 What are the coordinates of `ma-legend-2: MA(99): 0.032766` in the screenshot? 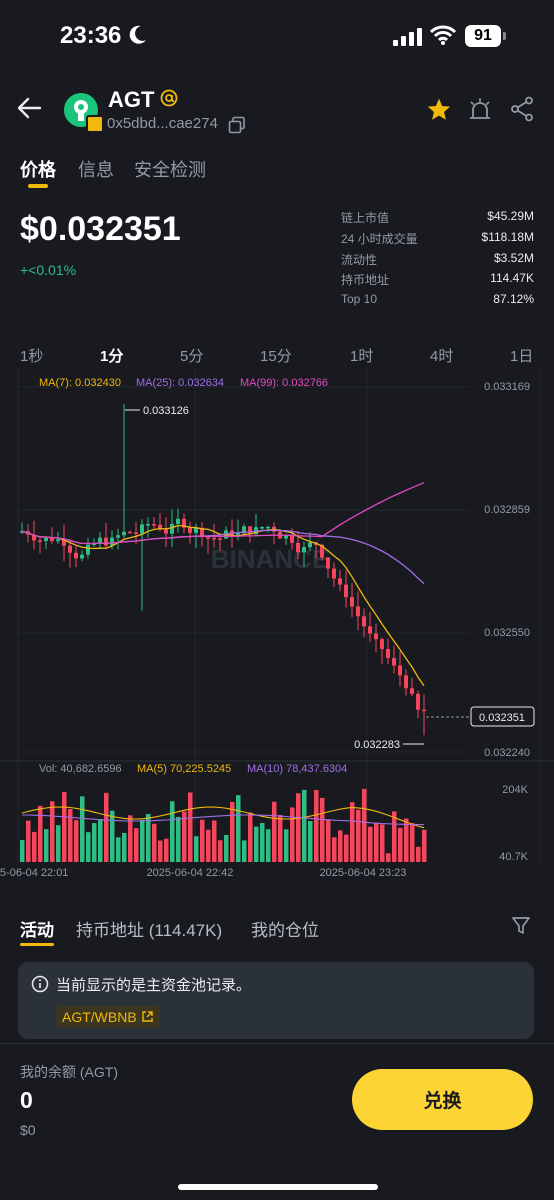 It's located at (284, 383).